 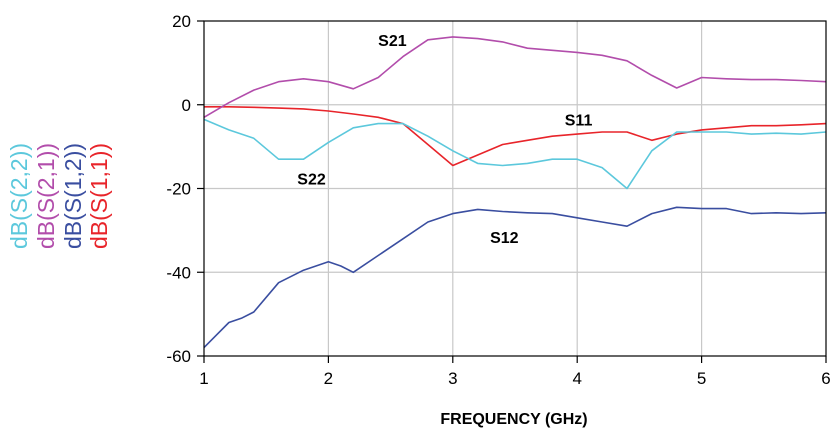 What do you see at coordinates (579, 121) in the screenshot?
I see `series-annotation: S11` at bounding box center [579, 121].